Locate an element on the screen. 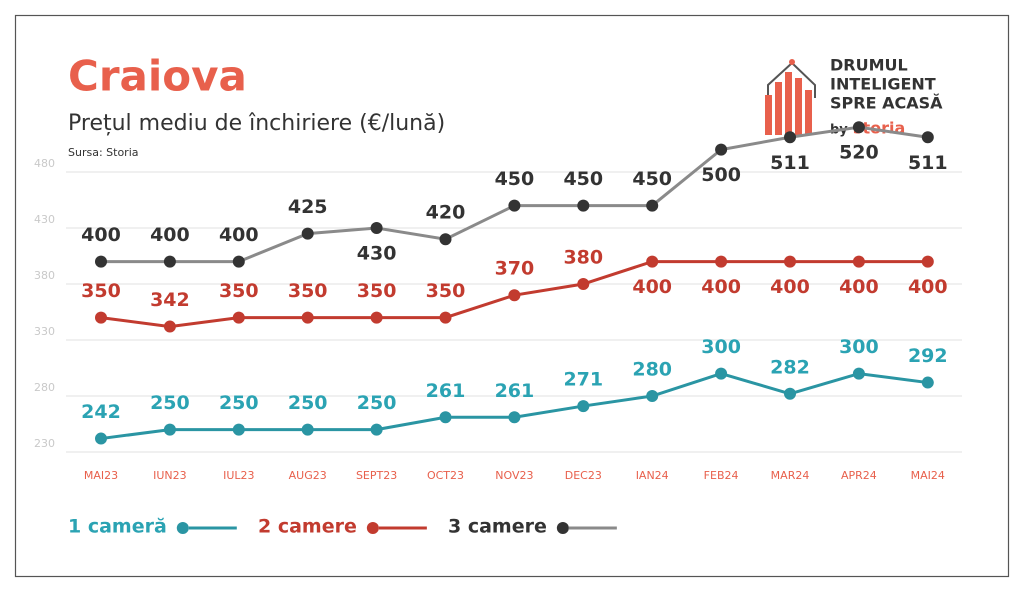  y-tick-label: 380 is located at coordinates (44, 275).